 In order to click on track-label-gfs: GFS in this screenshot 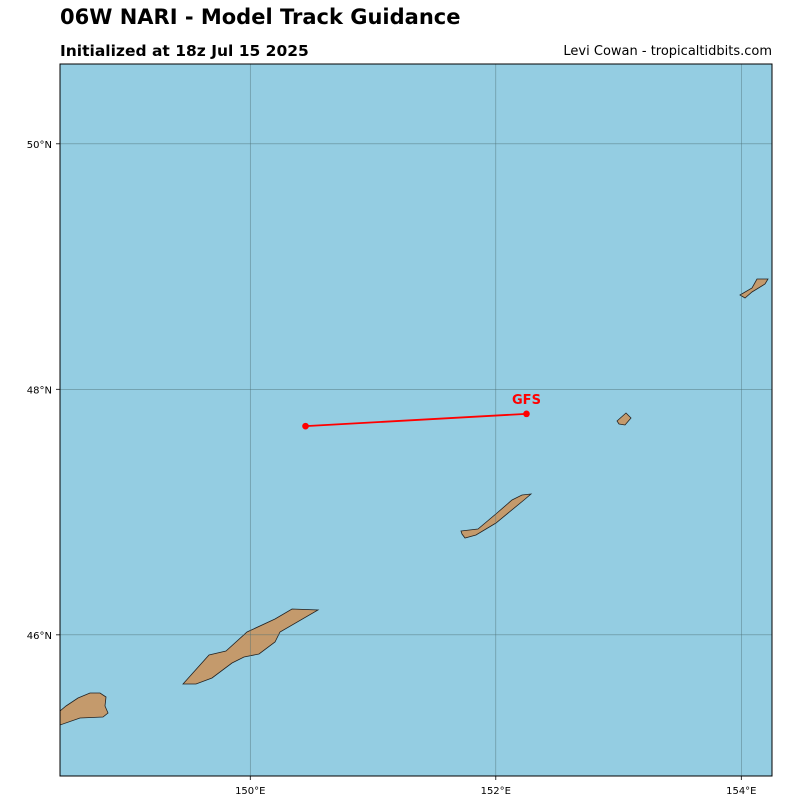, I will do `click(526, 400)`.